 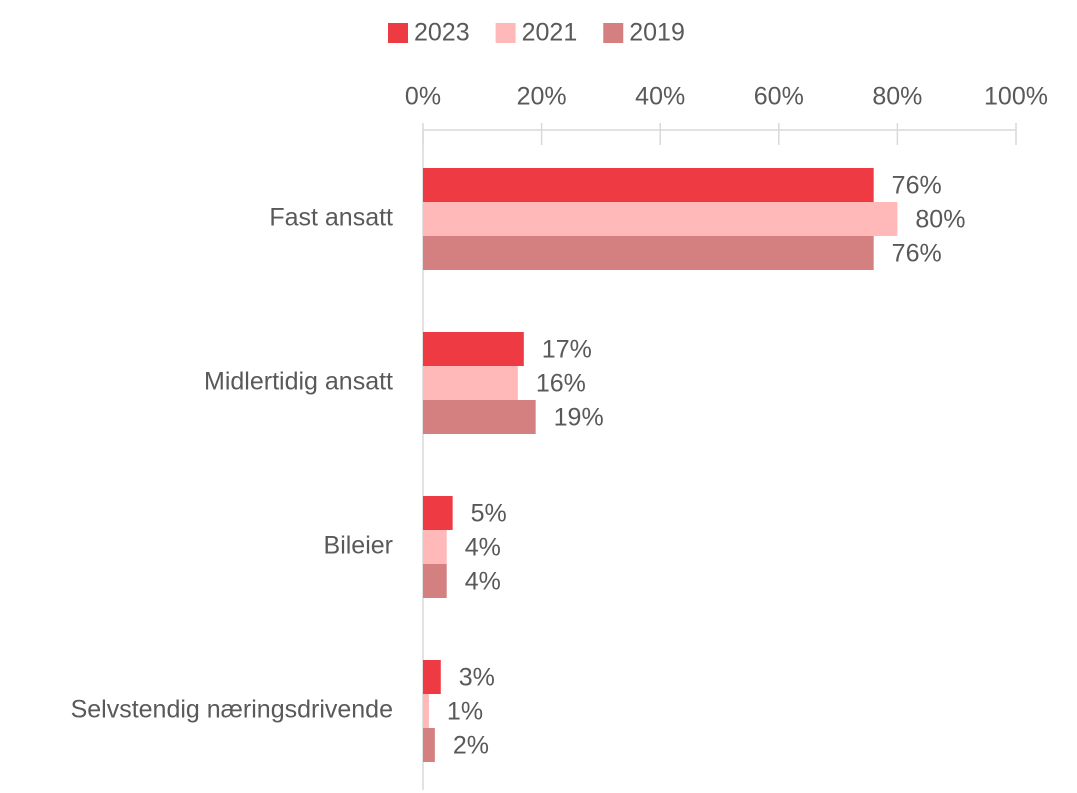 What do you see at coordinates (477, 678) in the screenshot?
I see `value-label: 3%` at bounding box center [477, 678].